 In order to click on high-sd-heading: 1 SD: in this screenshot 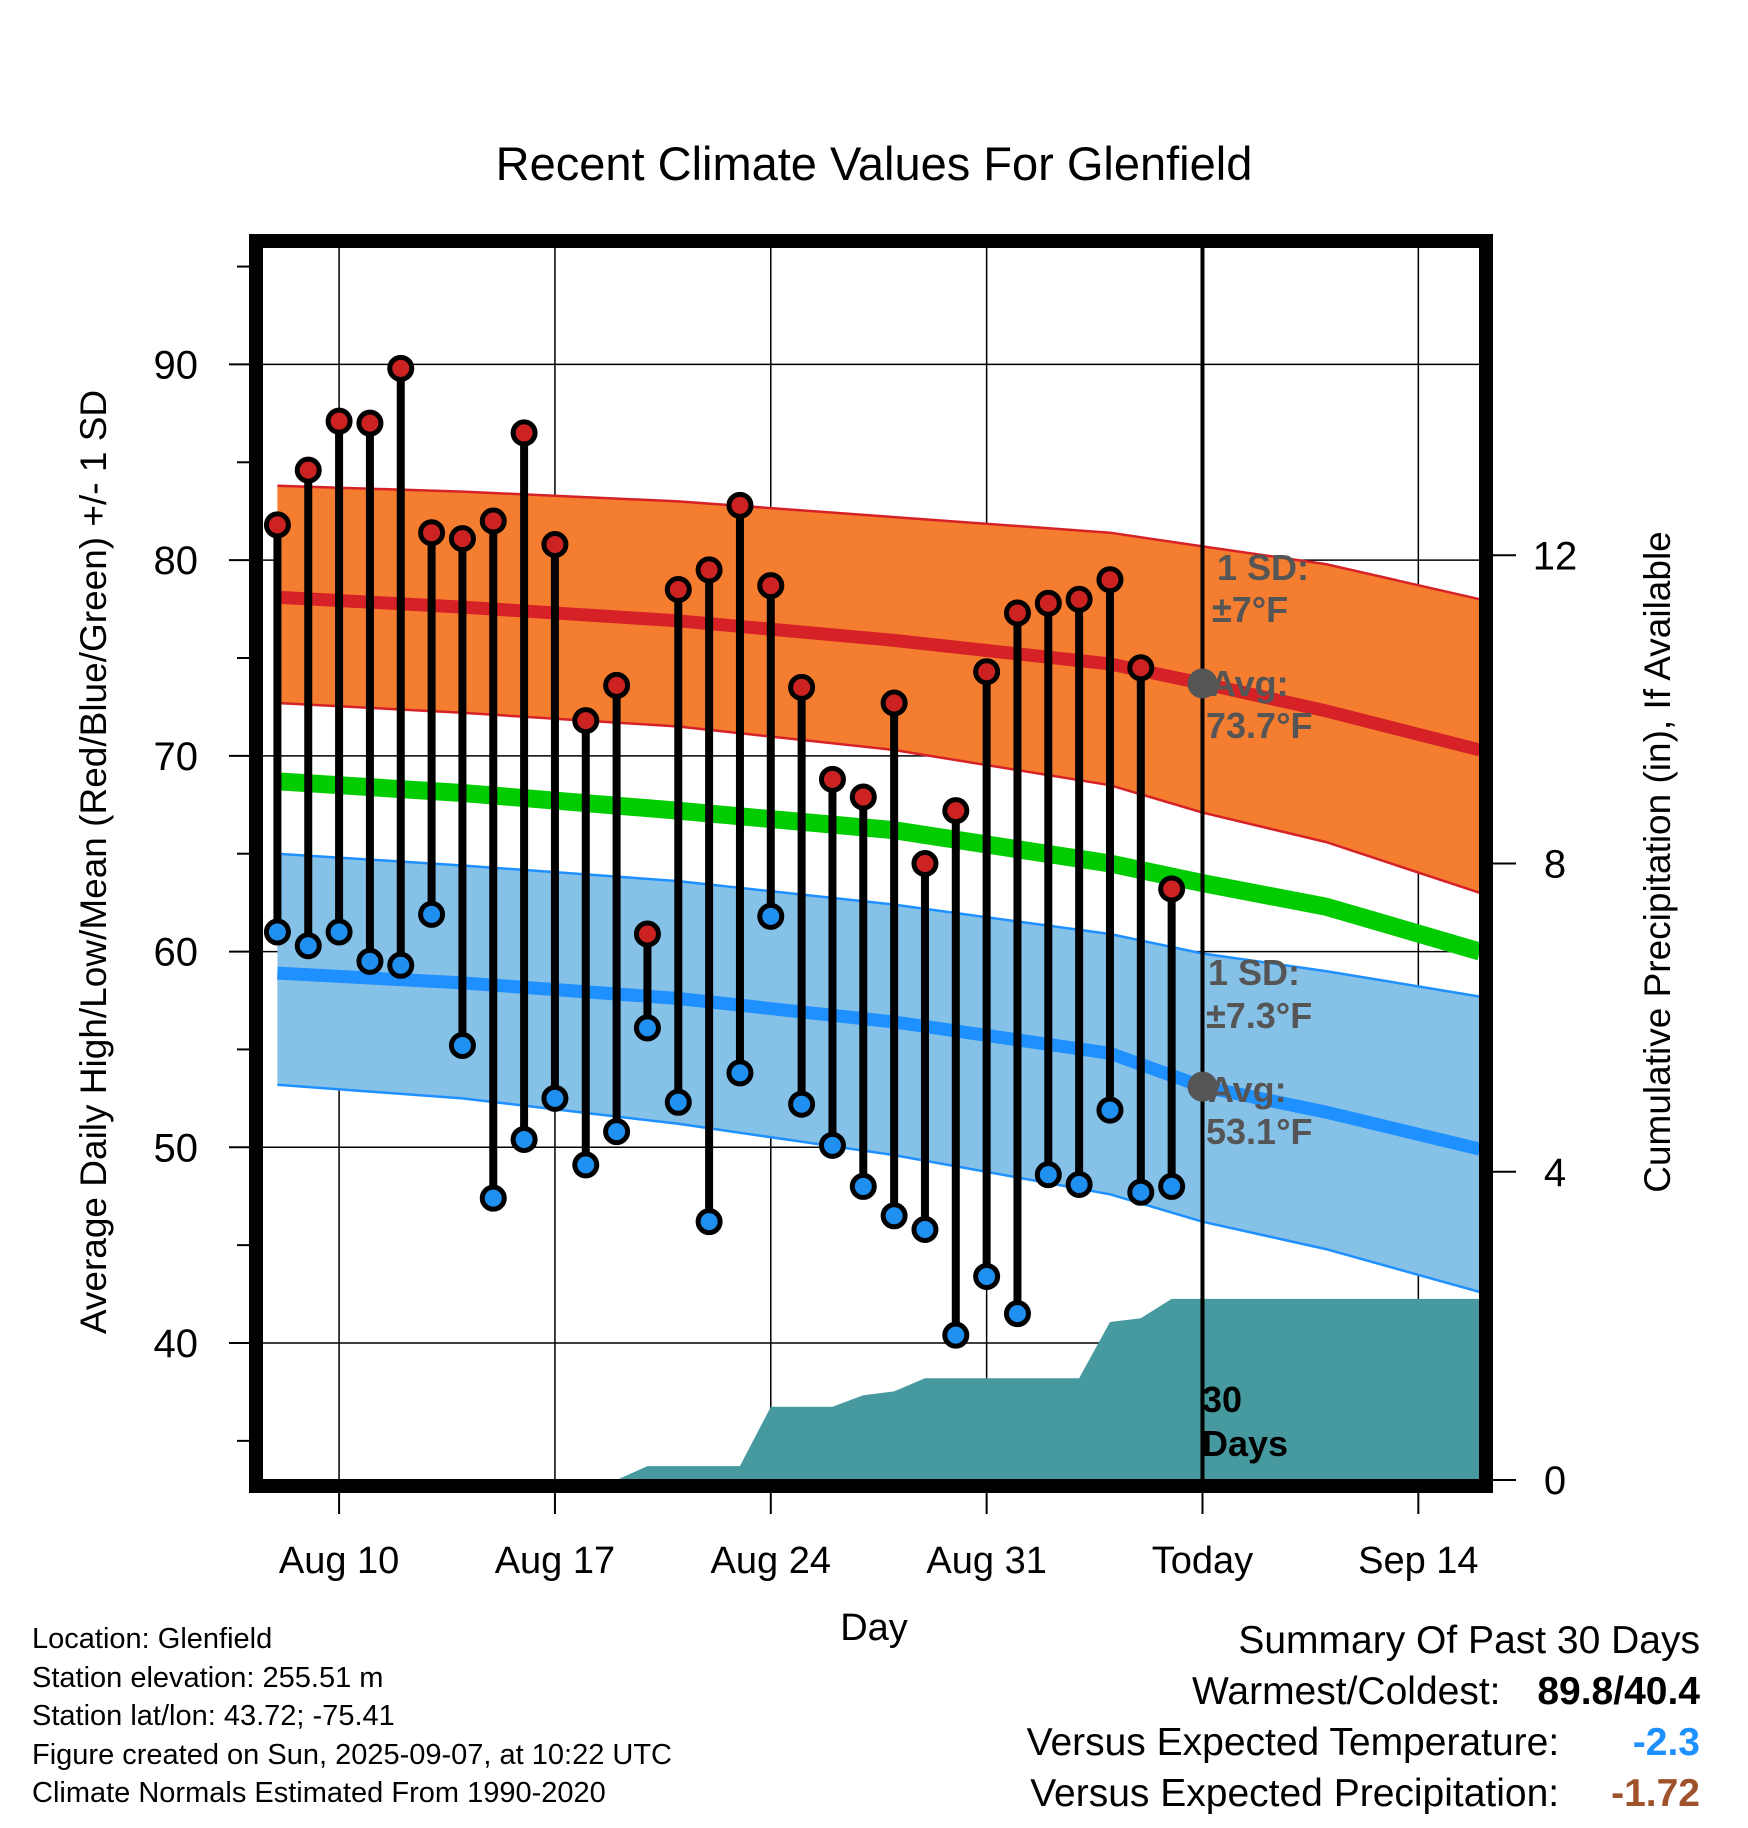, I will do `click(1263, 567)`.